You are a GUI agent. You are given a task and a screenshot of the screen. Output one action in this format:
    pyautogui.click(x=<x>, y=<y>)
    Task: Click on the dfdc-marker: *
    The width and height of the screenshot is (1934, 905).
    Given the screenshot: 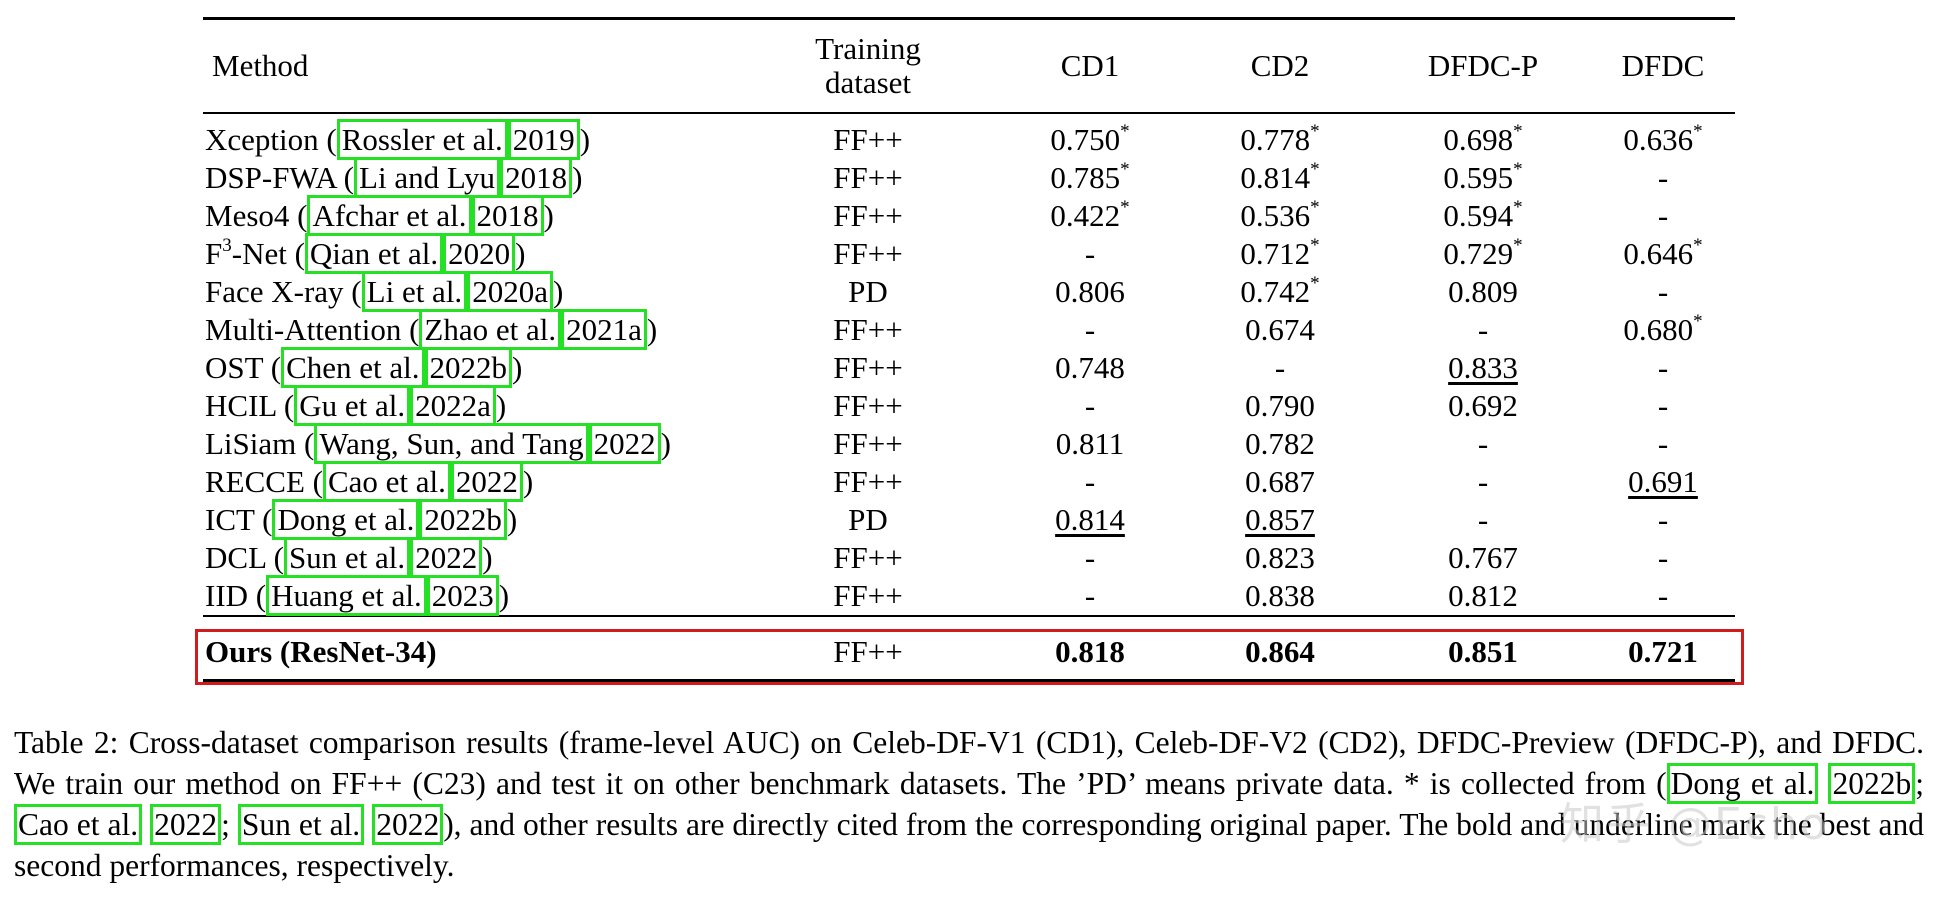 What is the action you would take?
    pyautogui.click(x=1698, y=321)
    